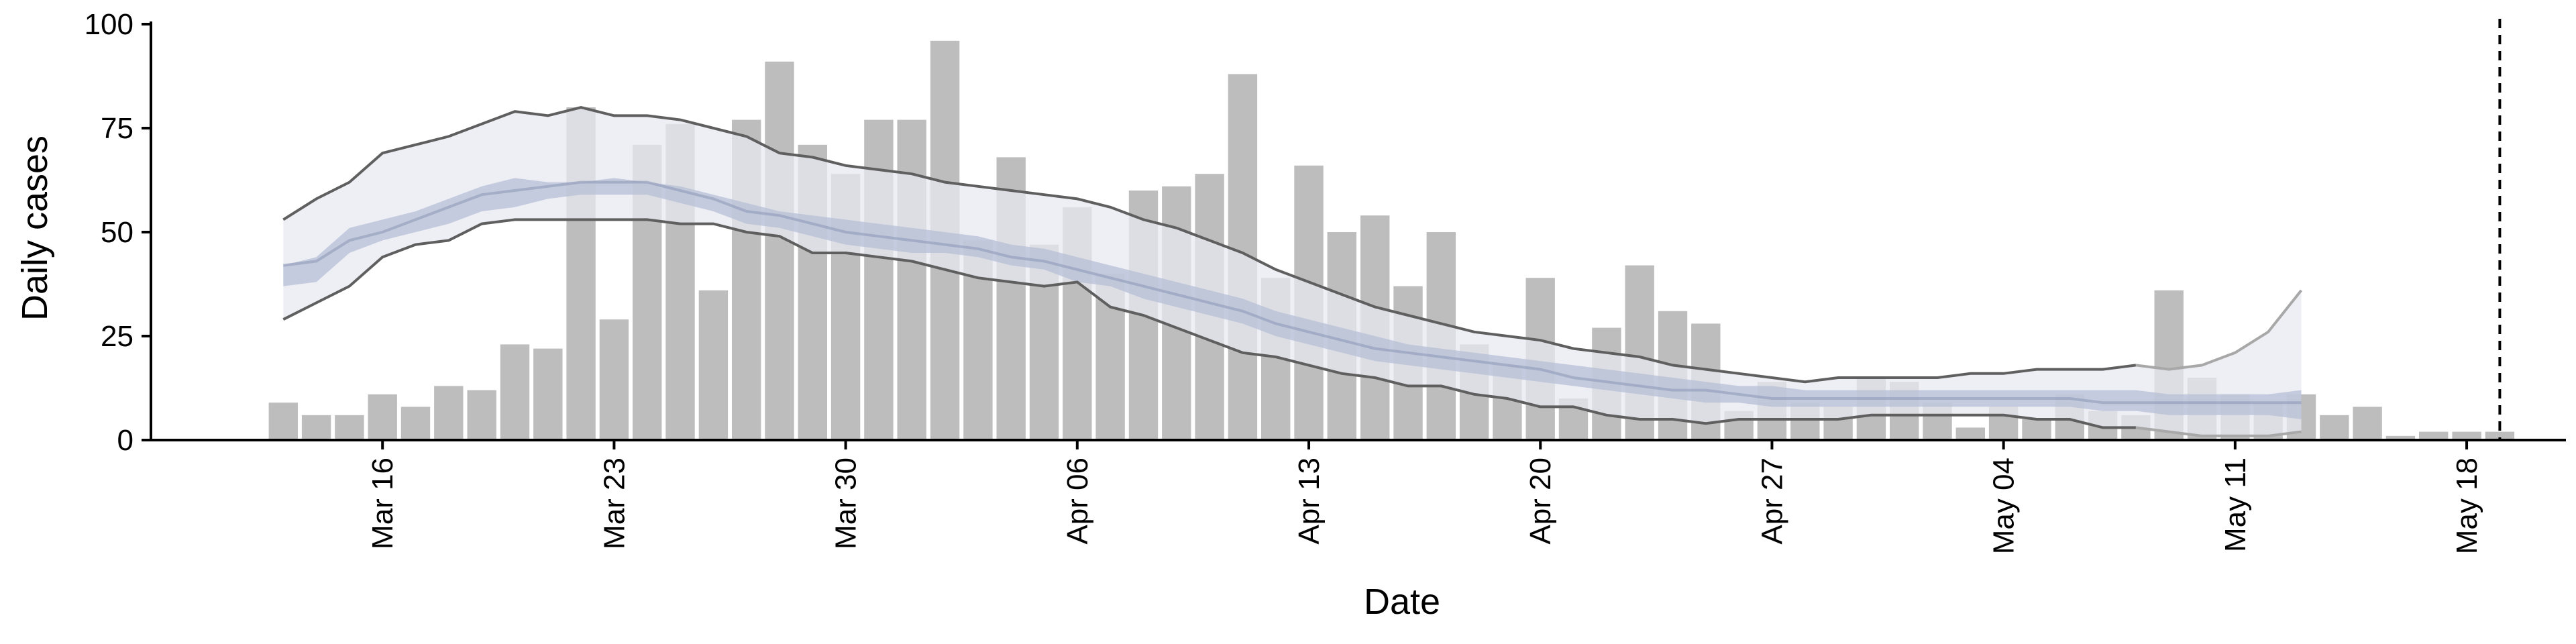  What do you see at coordinates (125, 440) in the screenshot?
I see `y-tick-label: 0` at bounding box center [125, 440].